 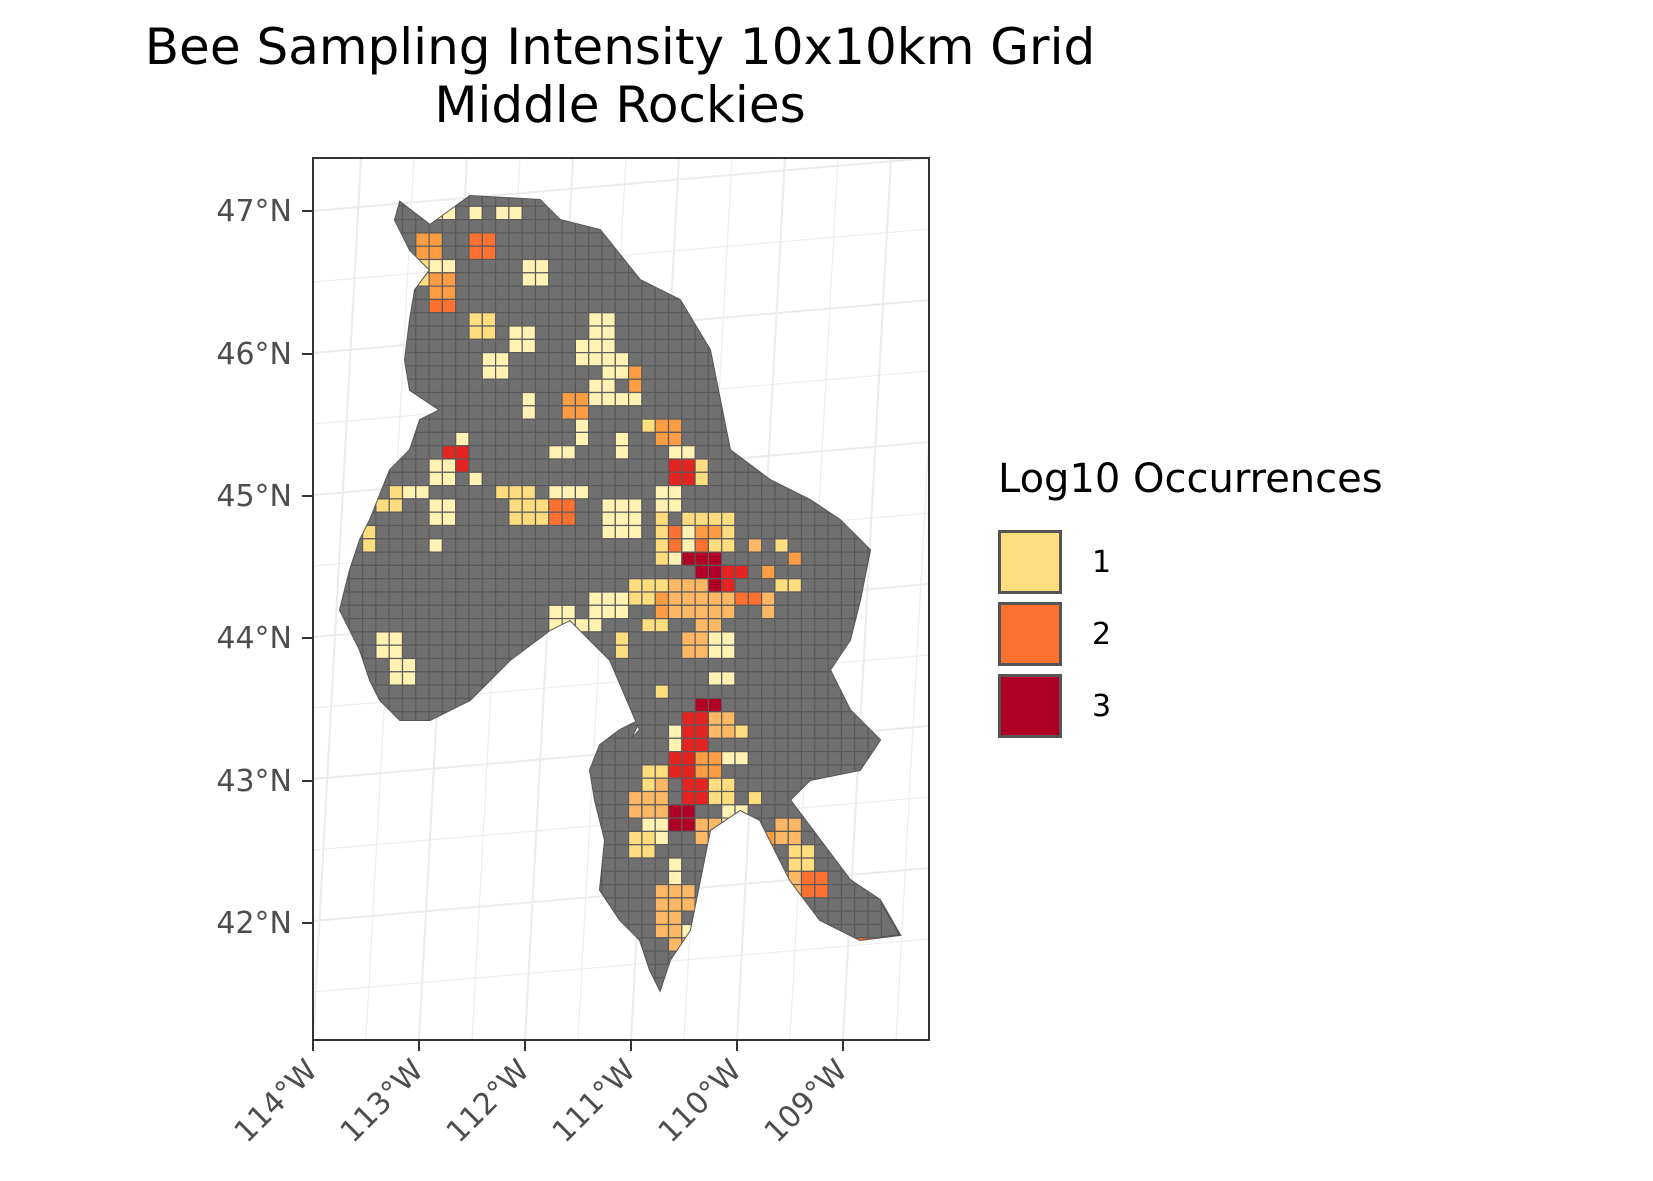 What do you see at coordinates (541, 1095) in the screenshot?
I see `x-axis: 114°W 113°W 112°W 111°W 110°W 109°W` at bounding box center [541, 1095].